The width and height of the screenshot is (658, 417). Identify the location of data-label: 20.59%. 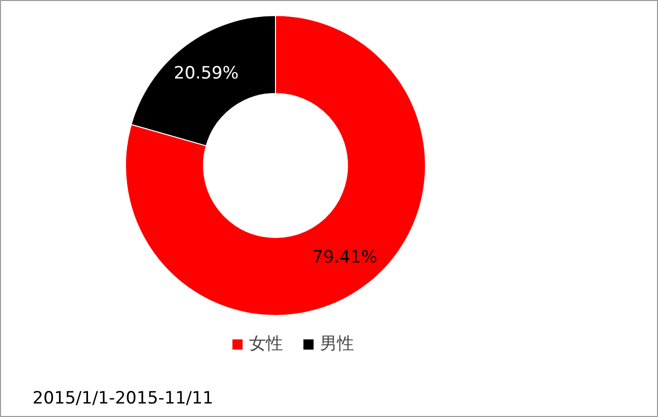
(206, 74).